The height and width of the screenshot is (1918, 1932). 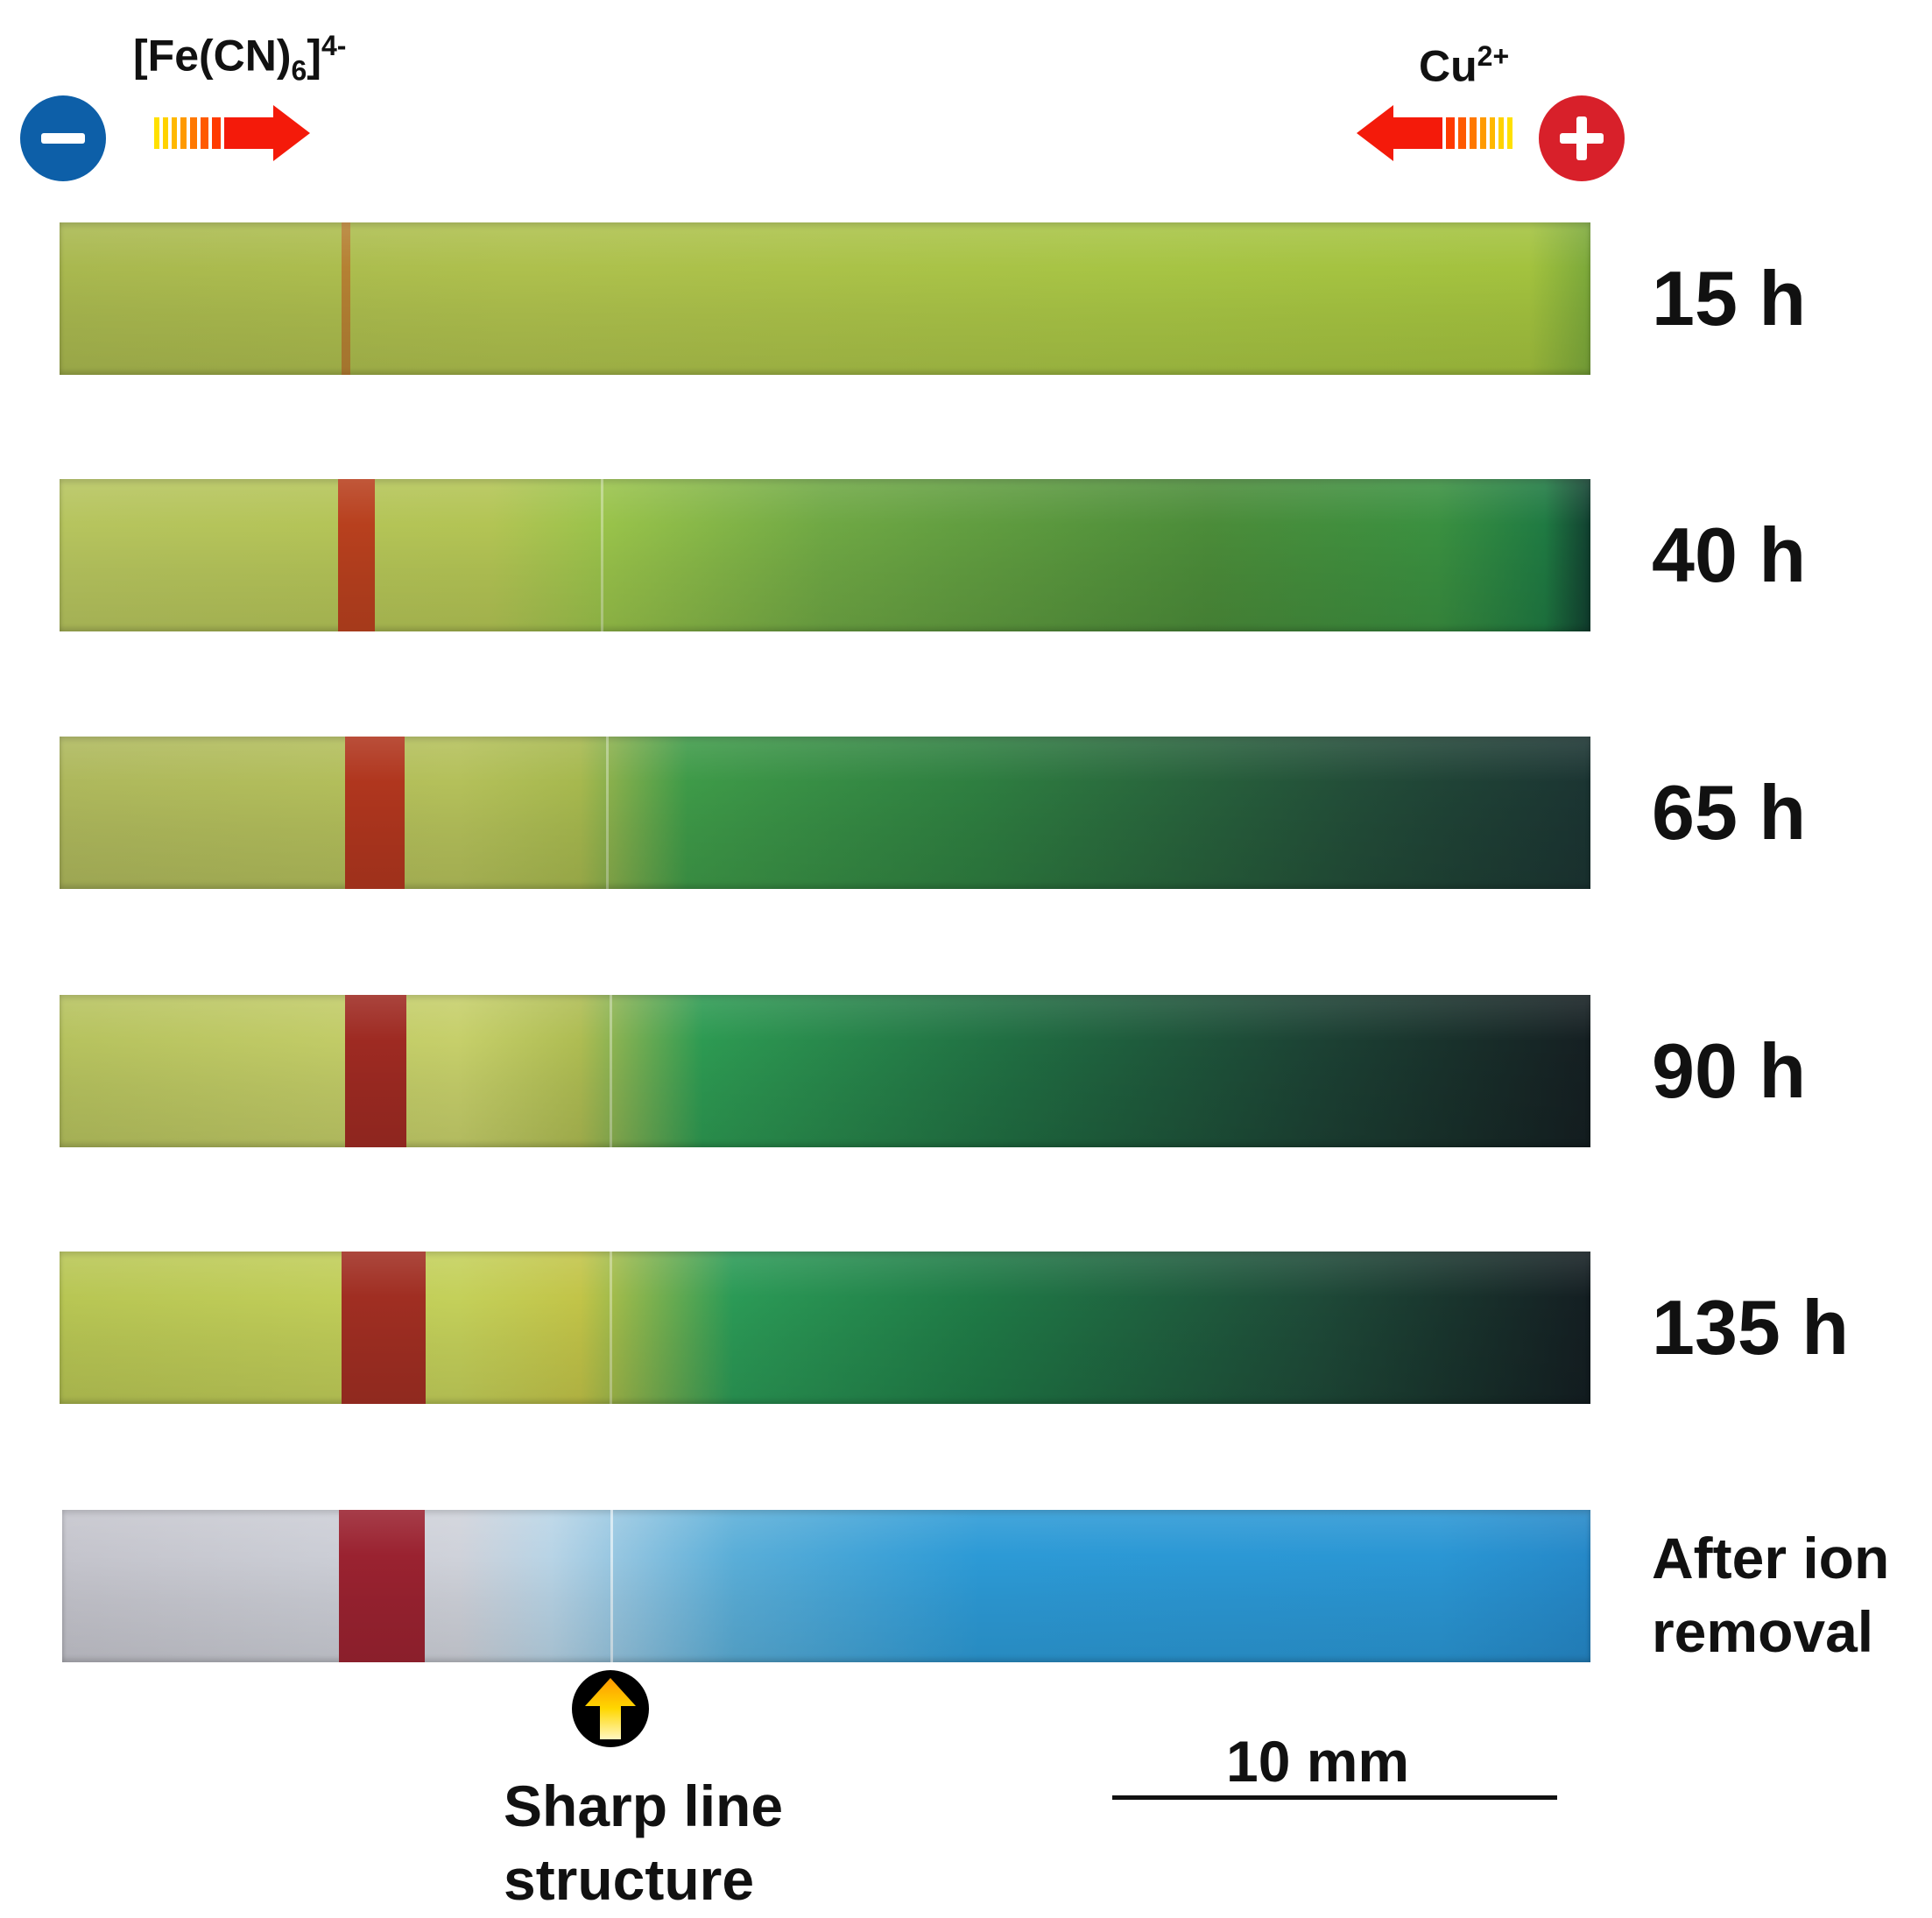 I want to click on caption-line: structure, so click(x=629, y=1880).